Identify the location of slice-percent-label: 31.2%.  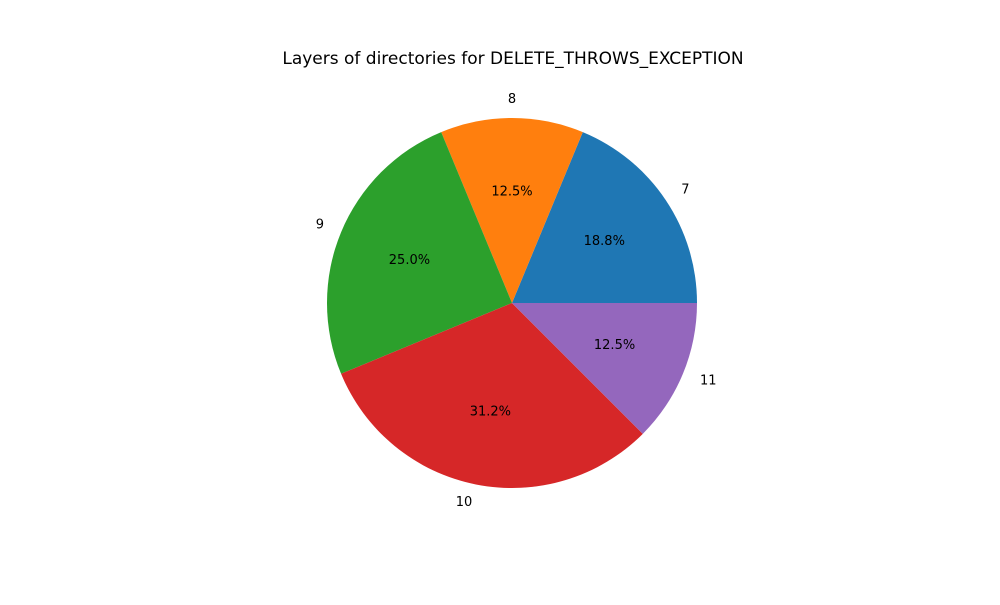
(490, 411).